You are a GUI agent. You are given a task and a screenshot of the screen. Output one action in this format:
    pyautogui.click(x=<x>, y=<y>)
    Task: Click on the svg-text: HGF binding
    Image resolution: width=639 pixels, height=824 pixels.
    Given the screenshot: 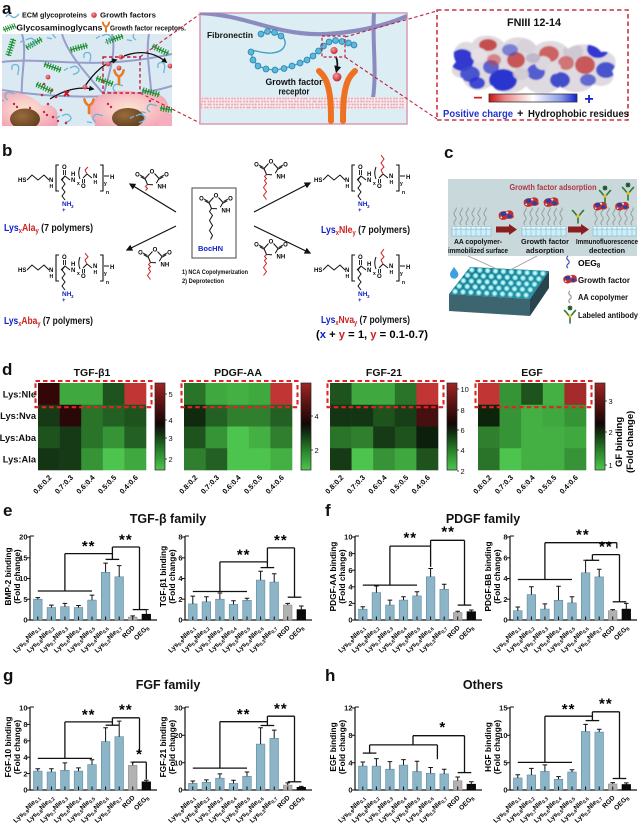 What is the action you would take?
    pyautogui.click(x=488, y=747)
    